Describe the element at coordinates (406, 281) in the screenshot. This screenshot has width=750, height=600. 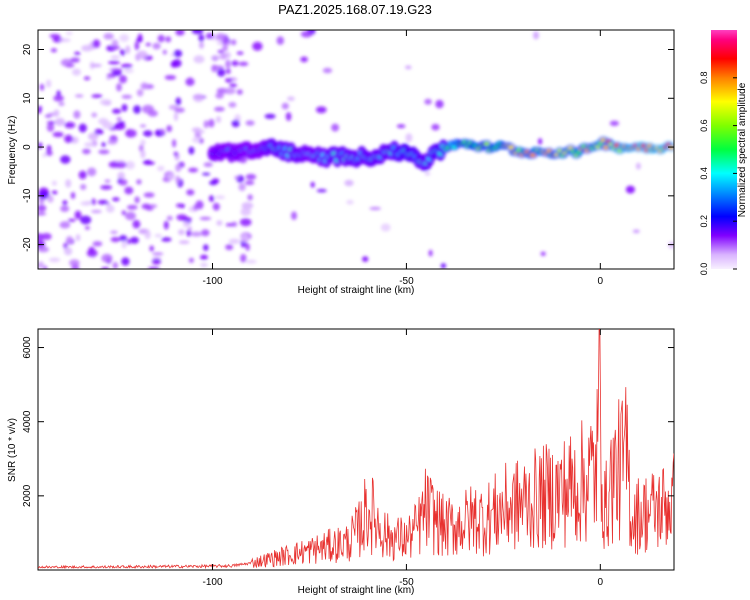
I see `x-tick-label: -50` at that location.